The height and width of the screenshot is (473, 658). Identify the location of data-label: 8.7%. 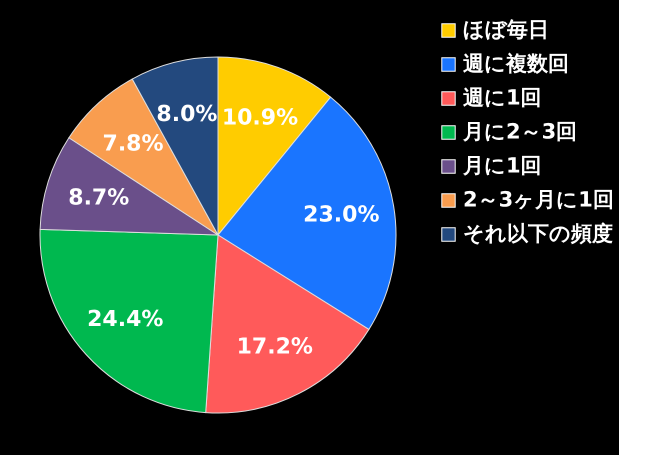
(99, 197).